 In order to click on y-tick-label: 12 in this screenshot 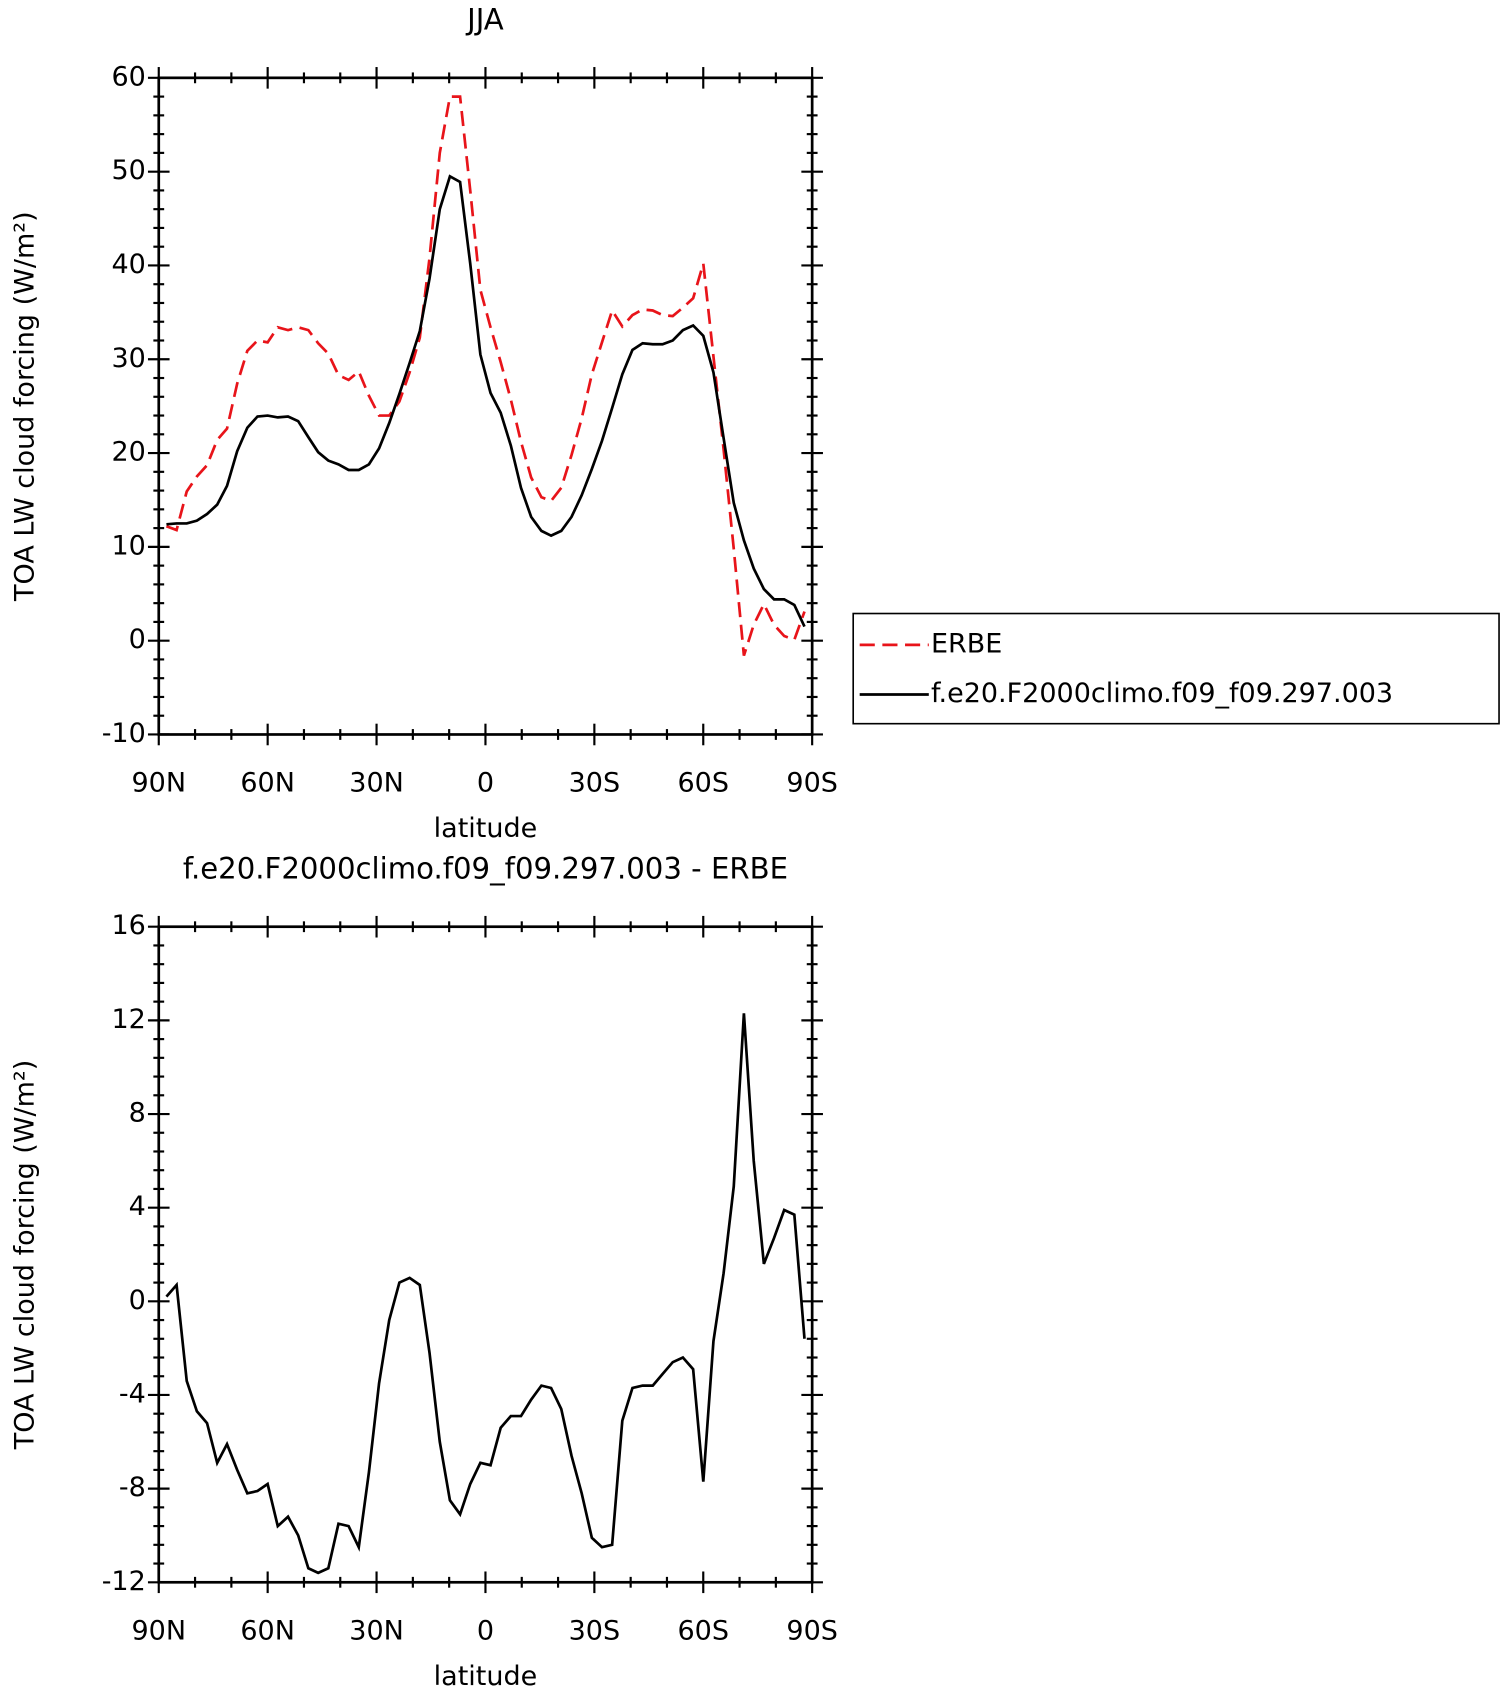, I will do `click(128, 1019)`.